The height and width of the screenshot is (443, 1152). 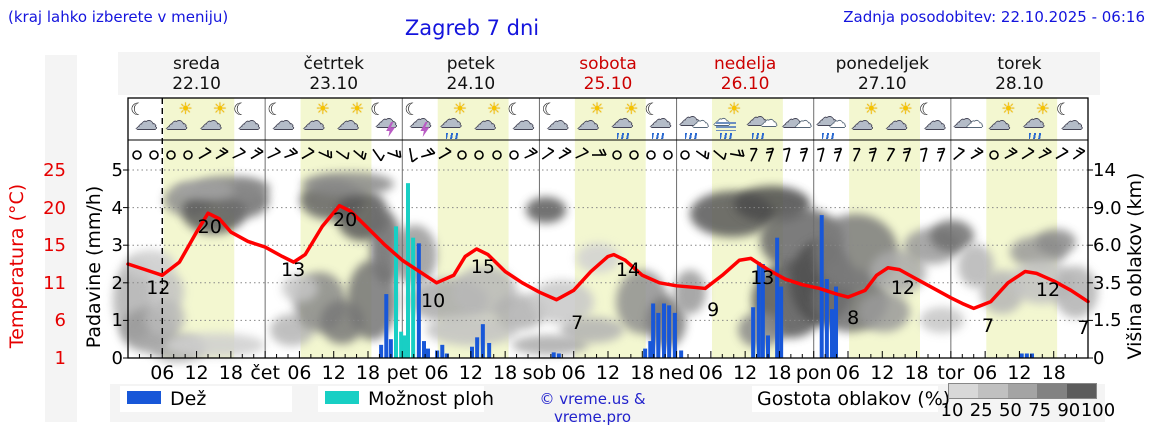 What do you see at coordinates (158, 288) in the screenshot?
I see `temperature-label: 12` at bounding box center [158, 288].